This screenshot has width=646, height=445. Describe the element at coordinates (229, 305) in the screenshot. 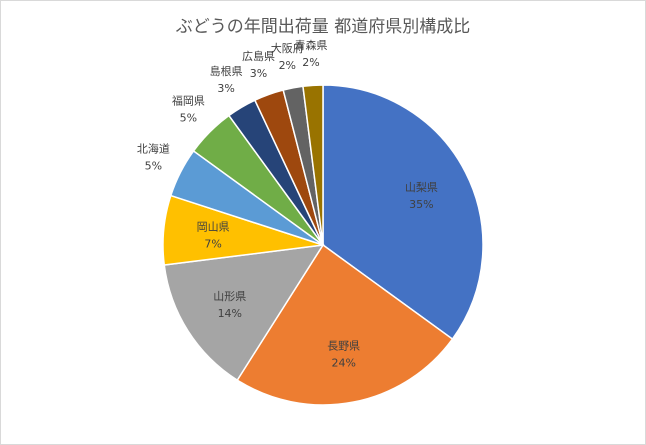

I see `slice-label: 山形県 14%` at that location.